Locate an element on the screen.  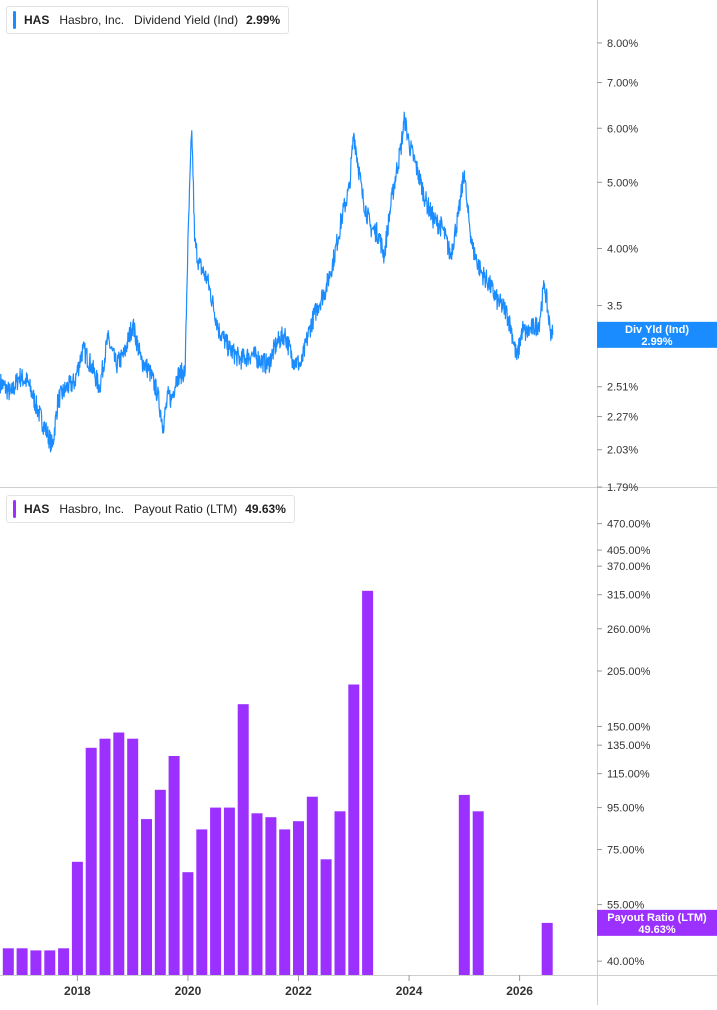
y-tick-label: 2.03% is located at coordinates (622, 451).